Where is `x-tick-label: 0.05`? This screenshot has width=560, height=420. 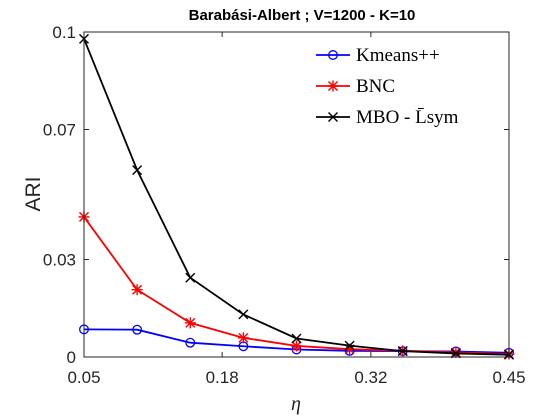
x-tick-label: 0.05 is located at coordinates (83, 377).